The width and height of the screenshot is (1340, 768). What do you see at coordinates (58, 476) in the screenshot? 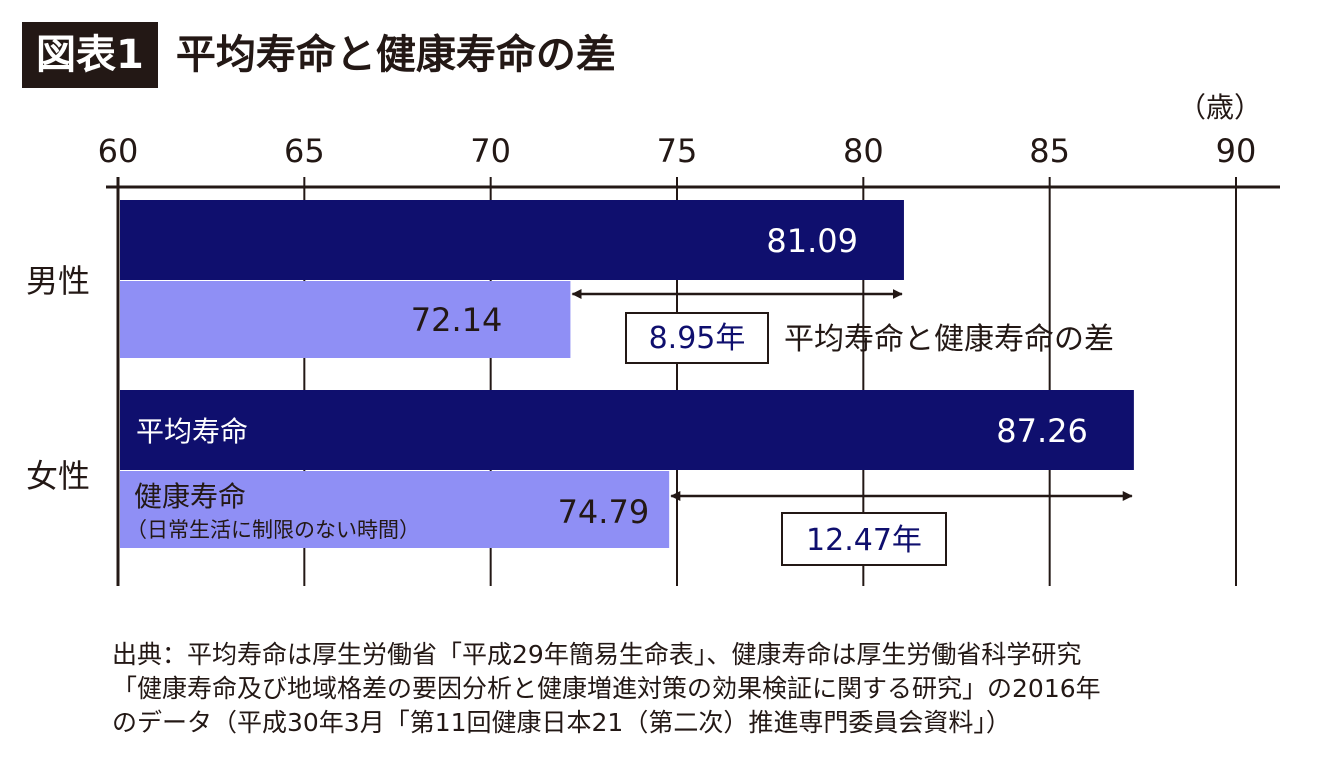
I see `category-label: 女性` at bounding box center [58, 476].